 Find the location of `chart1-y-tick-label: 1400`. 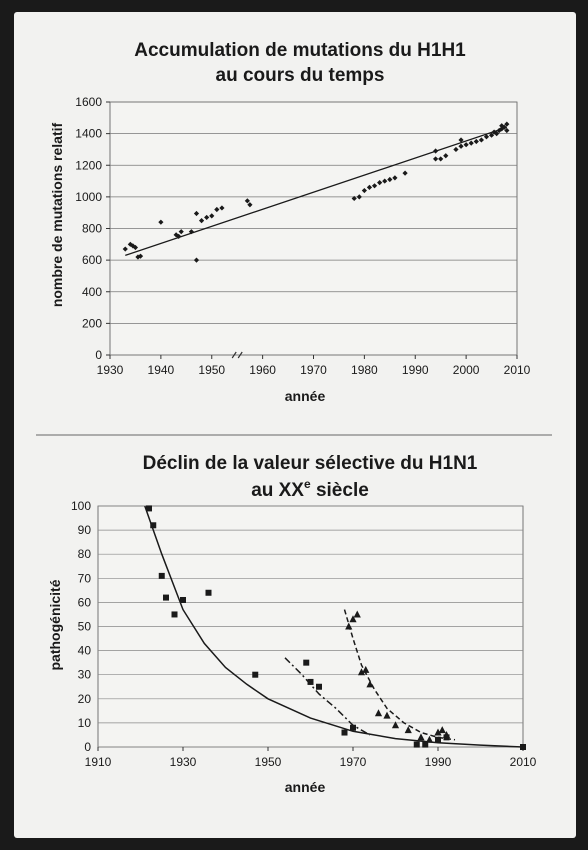

chart1-y-tick-label: 1400 is located at coordinates (88, 134).